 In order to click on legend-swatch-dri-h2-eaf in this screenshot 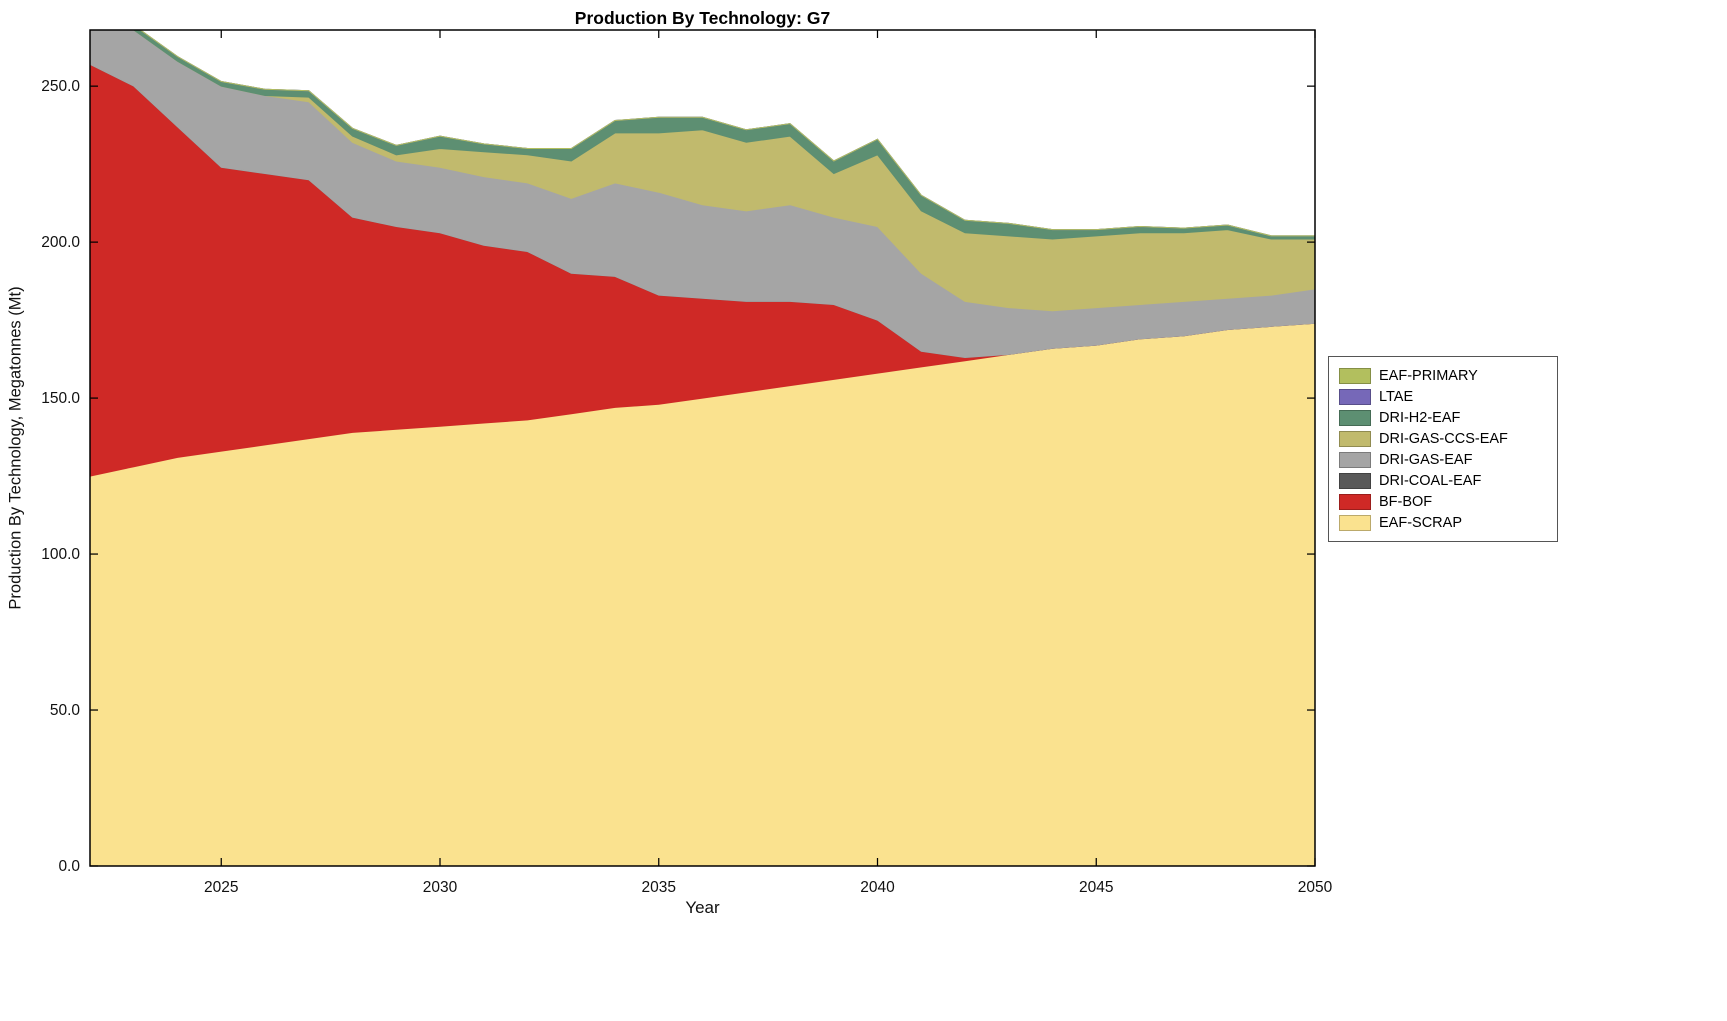, I will do `click(1355, 417)`.